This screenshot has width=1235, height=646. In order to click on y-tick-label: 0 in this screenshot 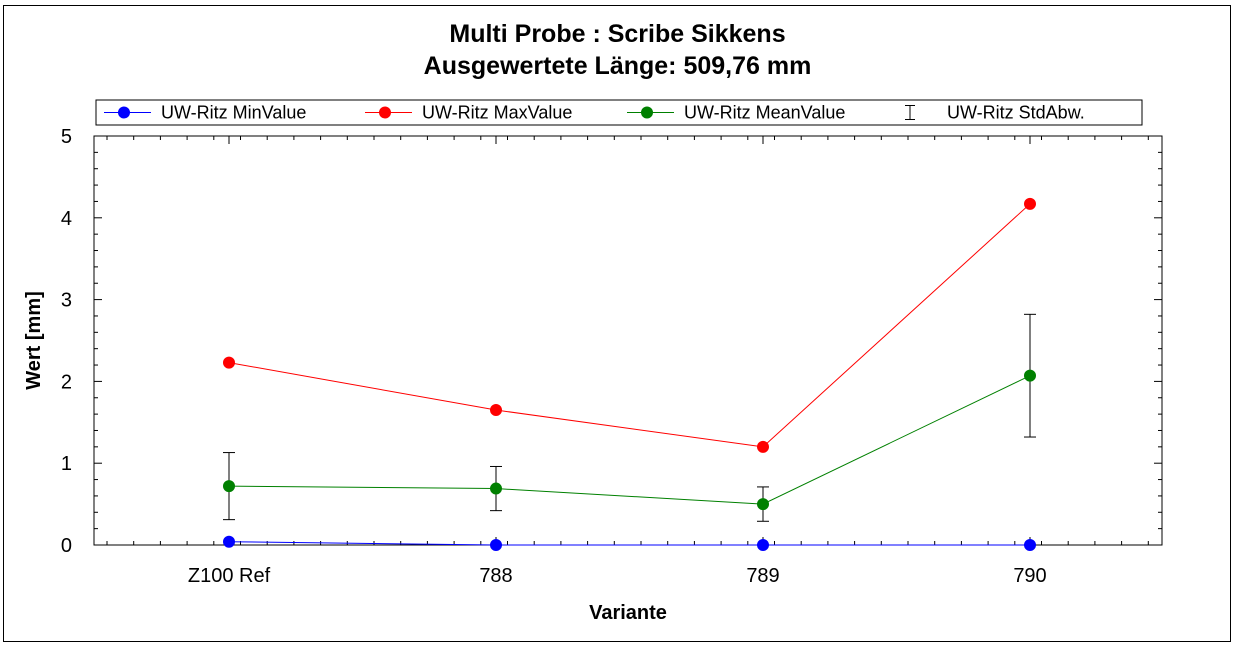, I will do `click(66, 546)`.